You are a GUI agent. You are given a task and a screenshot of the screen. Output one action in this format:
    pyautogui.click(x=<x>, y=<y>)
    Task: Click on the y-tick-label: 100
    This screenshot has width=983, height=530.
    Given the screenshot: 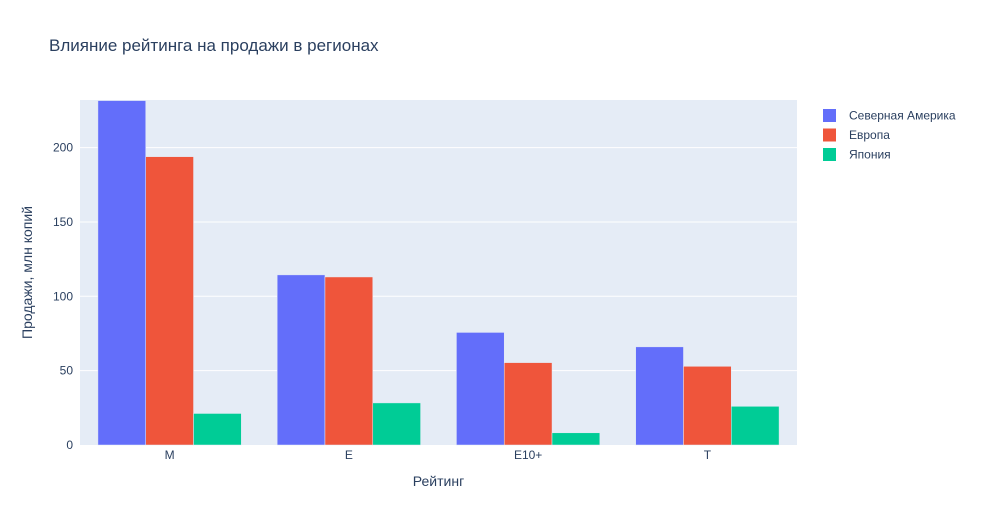 What is the action you would take?
    pyautogui.click(x=63, y=296)
    